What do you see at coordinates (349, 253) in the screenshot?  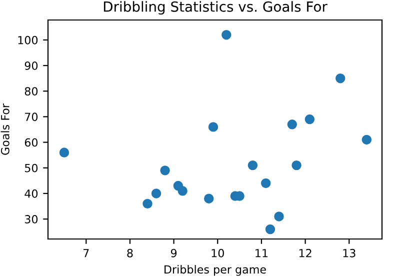 I see `x-tick-label: 13` at bounding box center [349, 253].